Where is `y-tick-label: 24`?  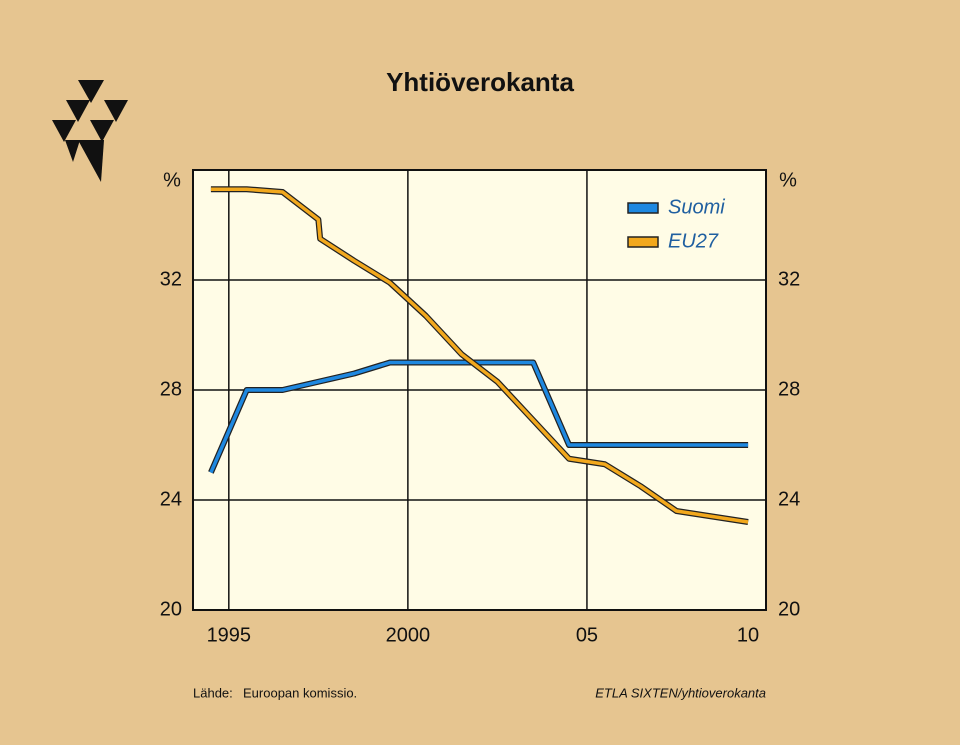 y-tick-label: 24 is located at coordinates (171, 499).